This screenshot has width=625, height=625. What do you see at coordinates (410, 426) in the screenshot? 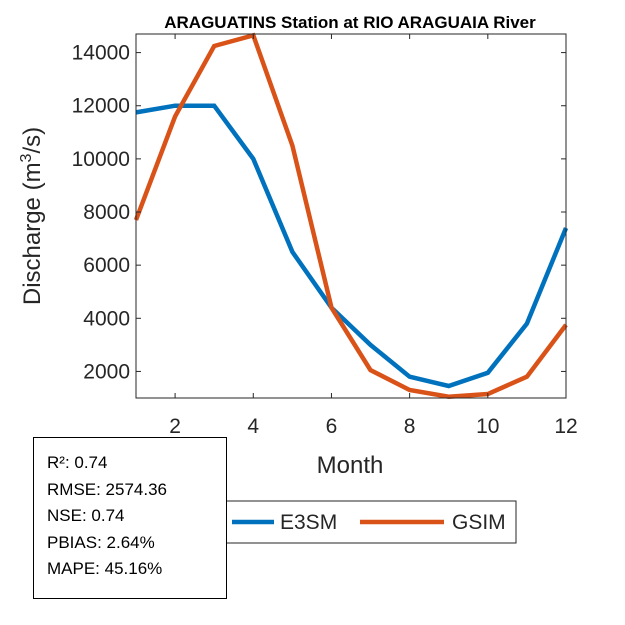
I see `x-tick-label: 8` at bounding box center [410, 426].